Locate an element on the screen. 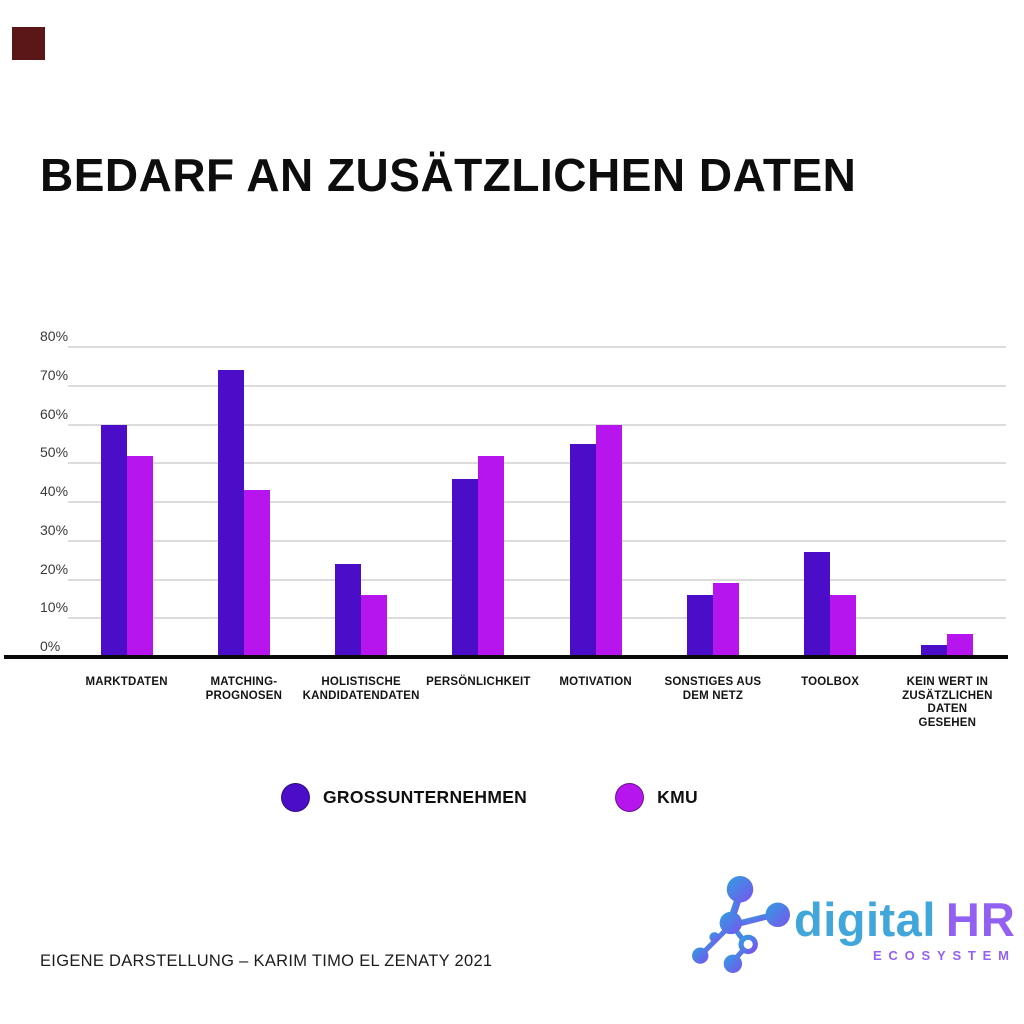  bar-kmu-holistische-kandidatendaten is located at coordinates (374, 626).